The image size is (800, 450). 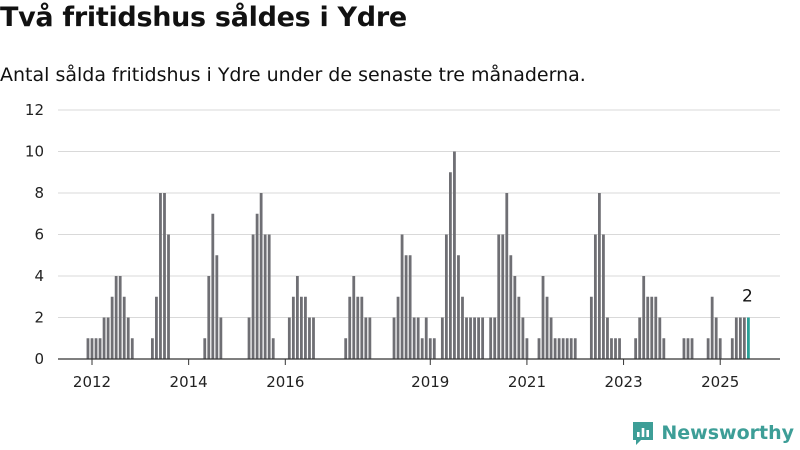 I want to click on y-tick-label: 4, so click(x=39, y=276).